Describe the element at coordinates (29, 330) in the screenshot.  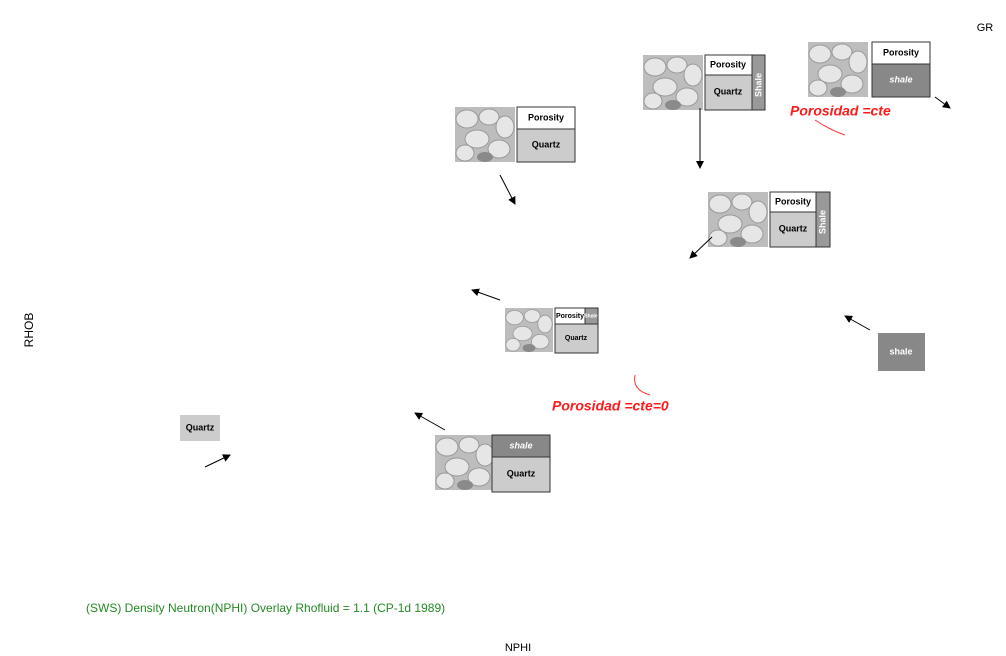
I see `y-axis-label: RHOB` at that location.